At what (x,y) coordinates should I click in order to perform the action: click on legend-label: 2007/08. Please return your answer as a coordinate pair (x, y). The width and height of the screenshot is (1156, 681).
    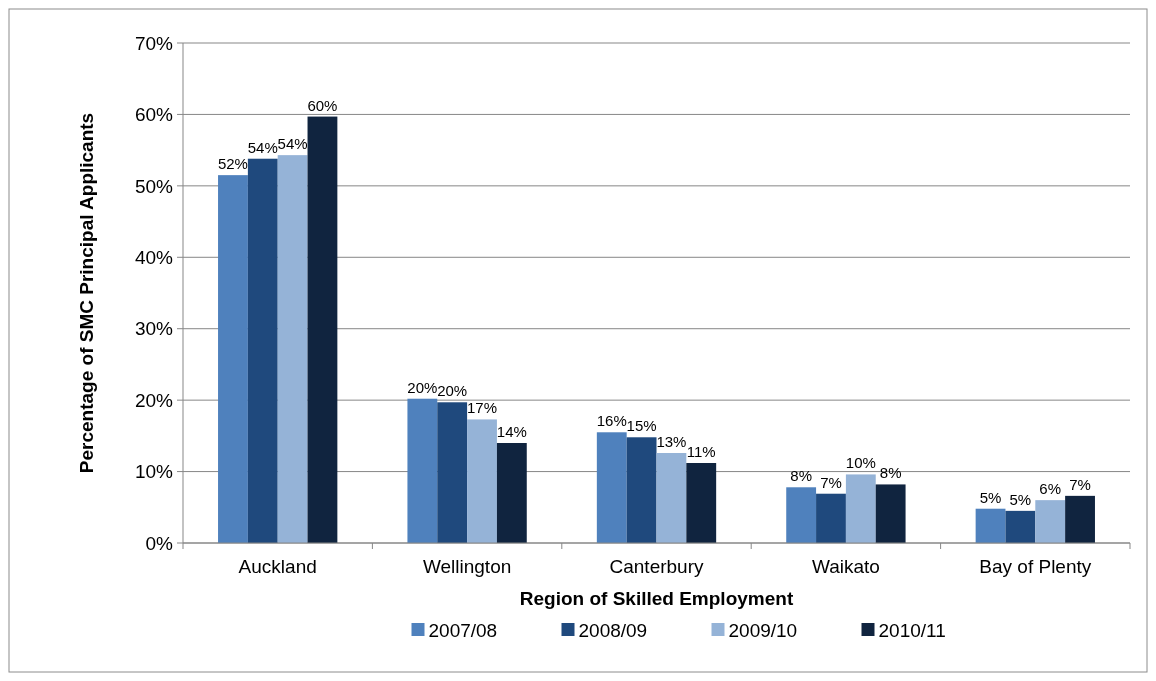
    Looking at the image, I should click on (463, 630).